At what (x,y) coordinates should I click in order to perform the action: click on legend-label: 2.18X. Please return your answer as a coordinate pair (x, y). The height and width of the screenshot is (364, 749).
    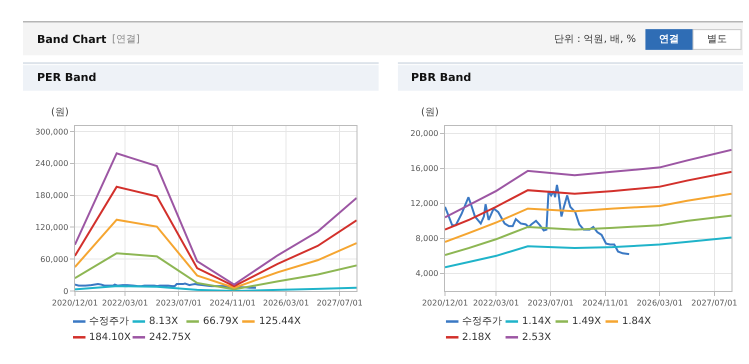
    Looking at the image, I should click on (477, 337).